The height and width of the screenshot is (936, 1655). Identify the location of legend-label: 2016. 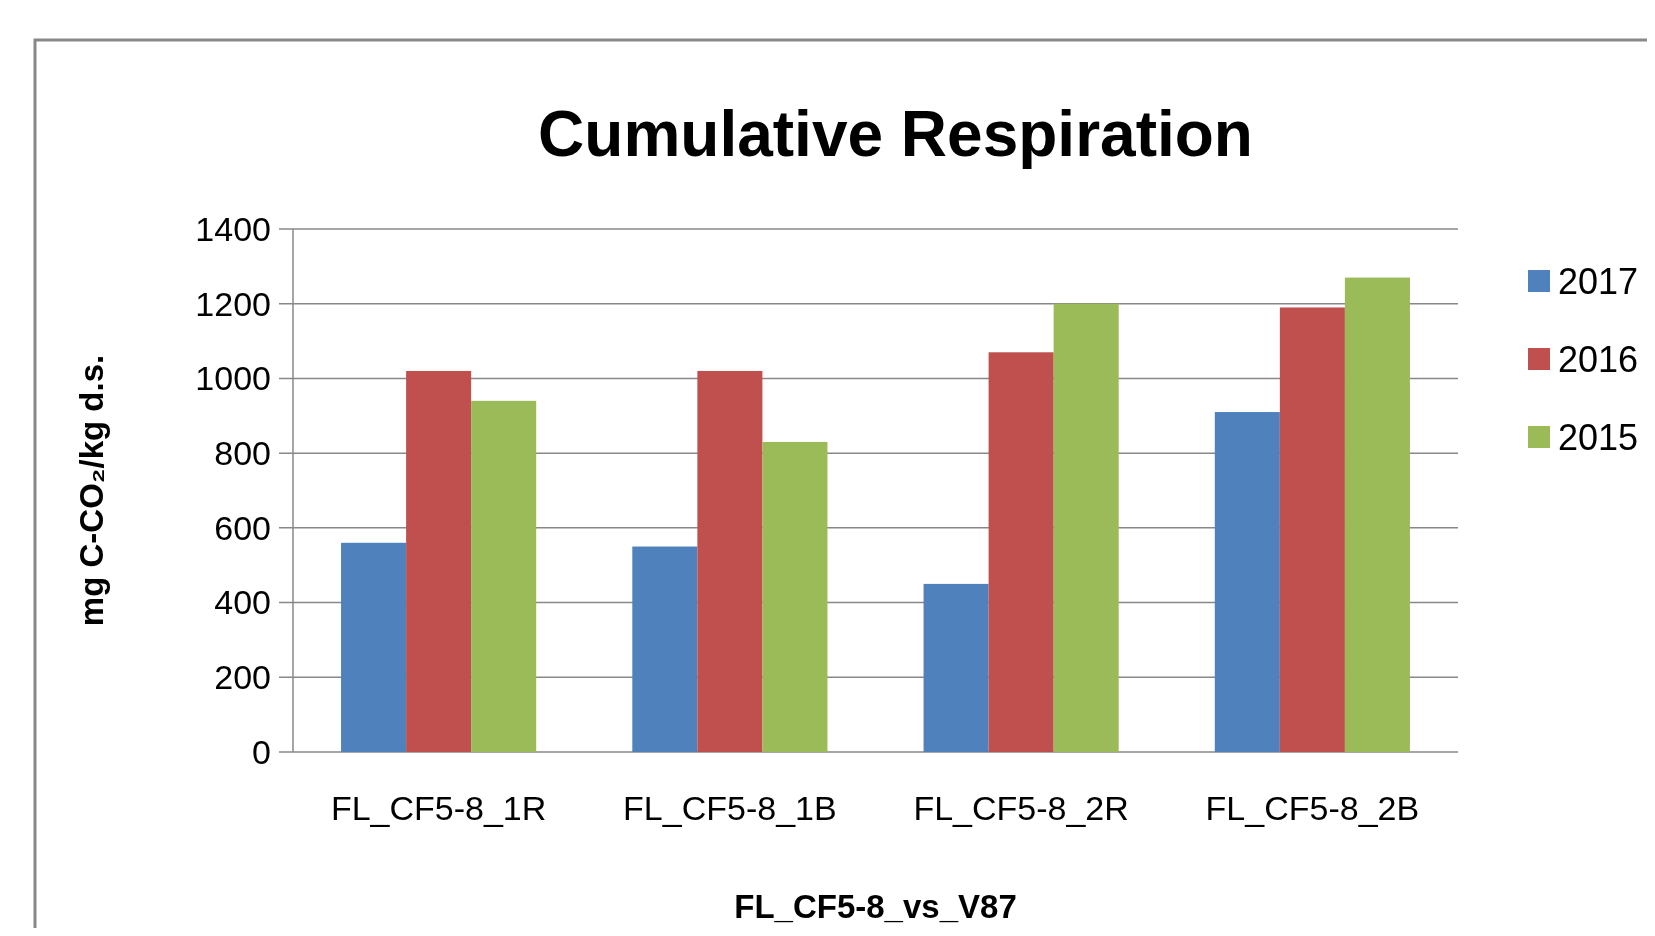
(1598, 359).